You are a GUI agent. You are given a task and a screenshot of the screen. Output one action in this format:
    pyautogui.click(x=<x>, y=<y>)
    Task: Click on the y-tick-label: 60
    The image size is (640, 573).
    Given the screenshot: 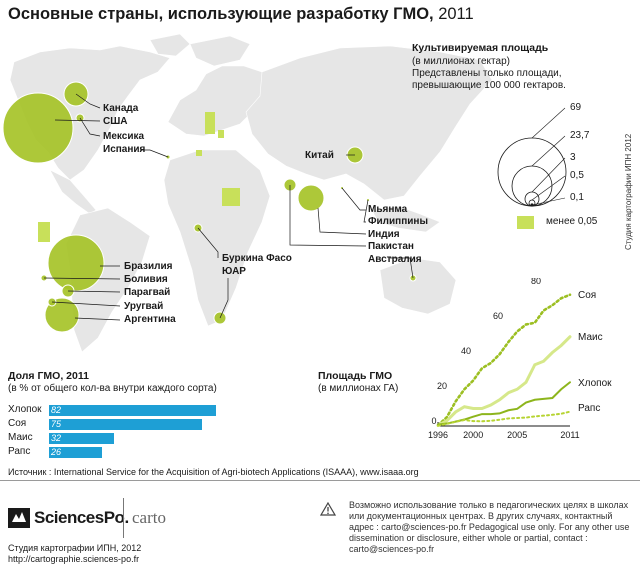 What is the action you would take?
    pyautogui.click(x=498, y=316)
    